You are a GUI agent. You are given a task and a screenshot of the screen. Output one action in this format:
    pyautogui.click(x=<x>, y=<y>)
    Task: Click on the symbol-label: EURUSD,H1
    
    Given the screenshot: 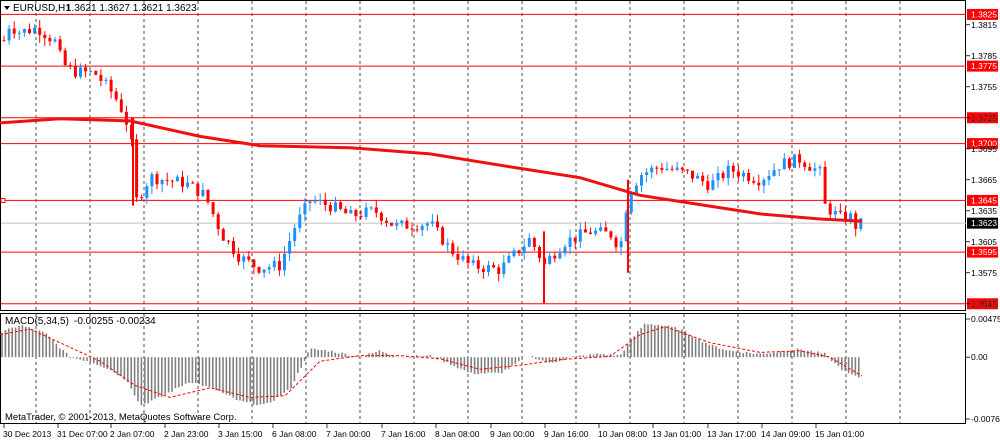 What is the action you would take?
    pyautogui.click(x=42, y=8)
    